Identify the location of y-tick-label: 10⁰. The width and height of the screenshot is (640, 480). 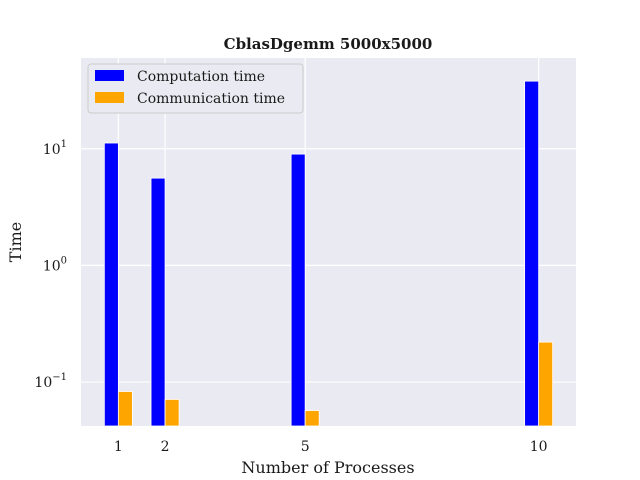
(55, 264).